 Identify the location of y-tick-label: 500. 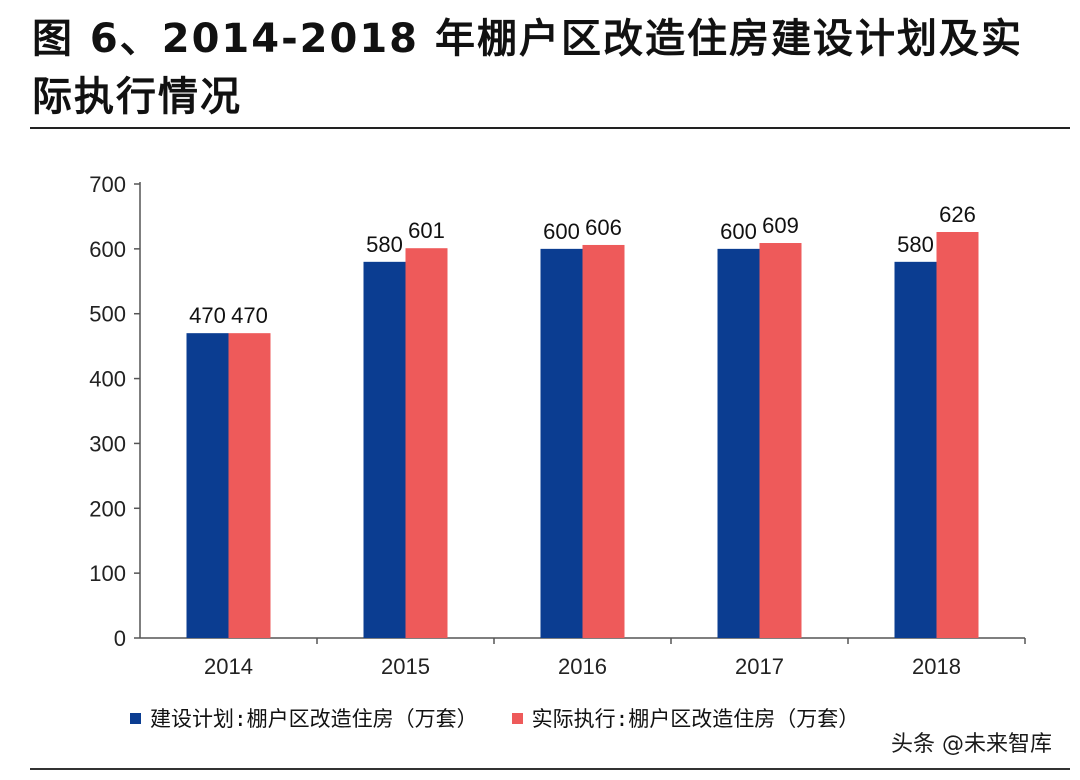
(107, 314).